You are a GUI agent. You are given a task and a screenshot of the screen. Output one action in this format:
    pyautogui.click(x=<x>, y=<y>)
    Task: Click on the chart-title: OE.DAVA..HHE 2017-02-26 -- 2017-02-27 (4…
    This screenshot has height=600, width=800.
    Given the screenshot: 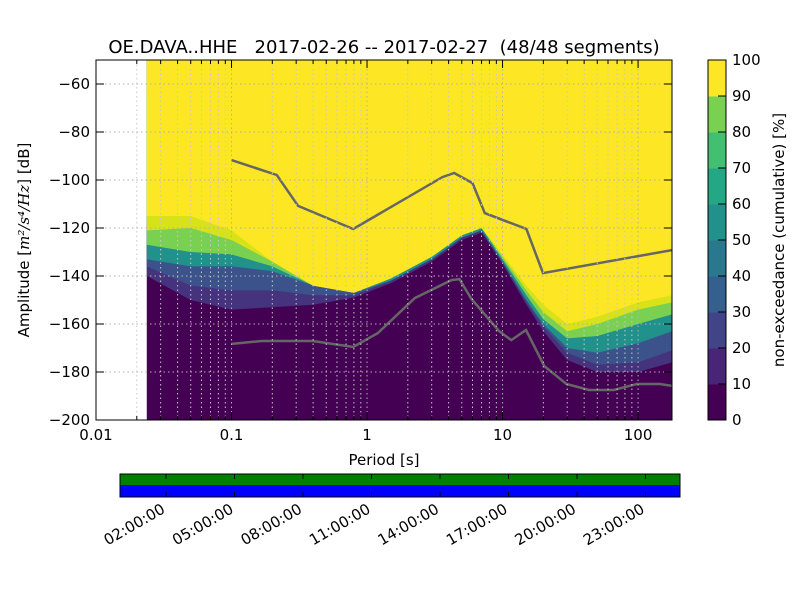 What is the action you would take?
    pyautogui.click(x=383, y=47)
    